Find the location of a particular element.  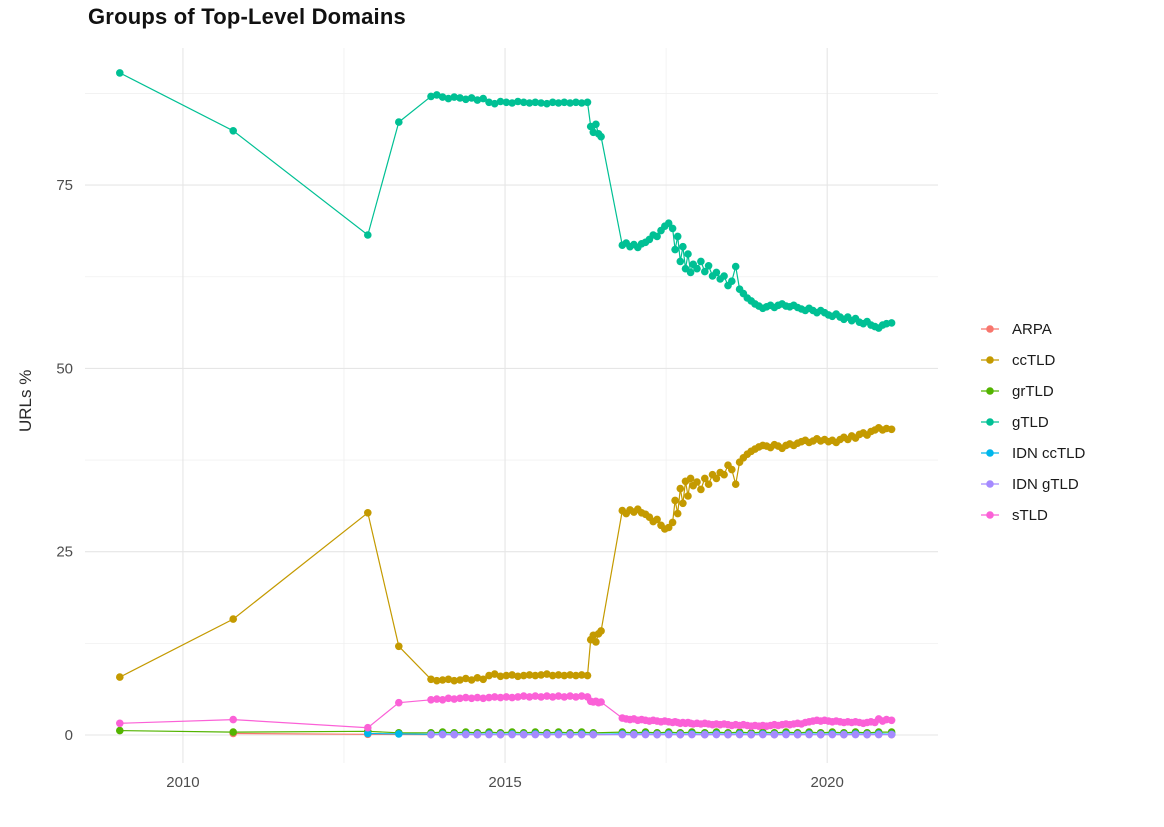

series-stld is located at coordinates (506, 712).